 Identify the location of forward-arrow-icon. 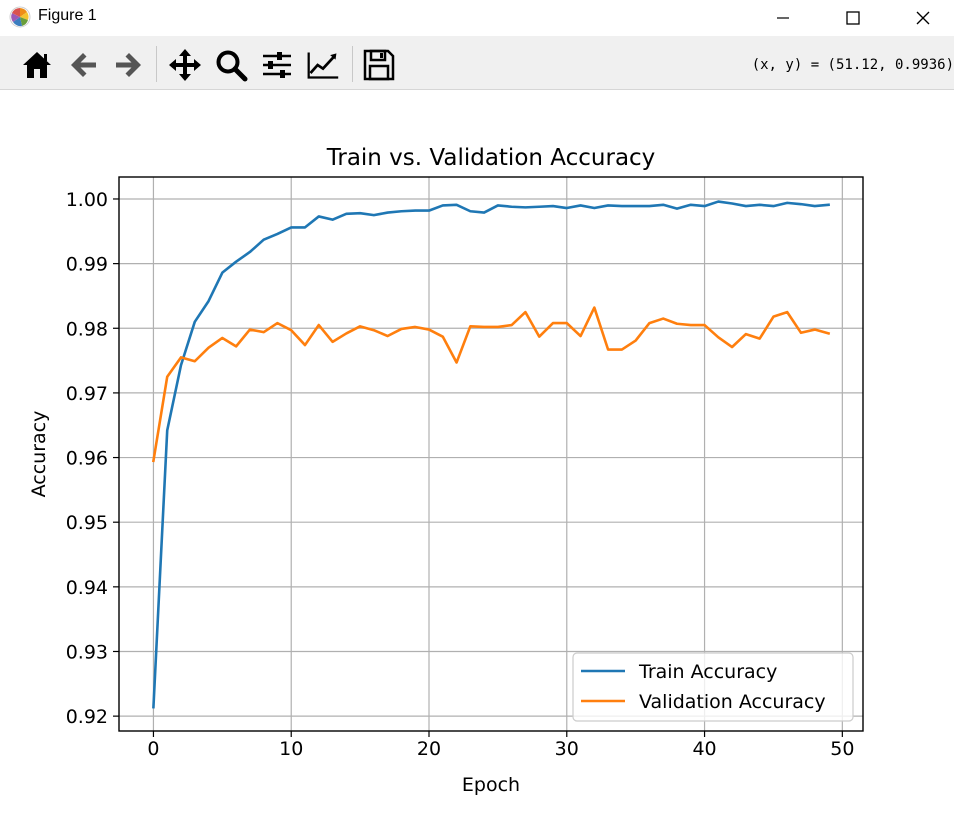
(128, 65).